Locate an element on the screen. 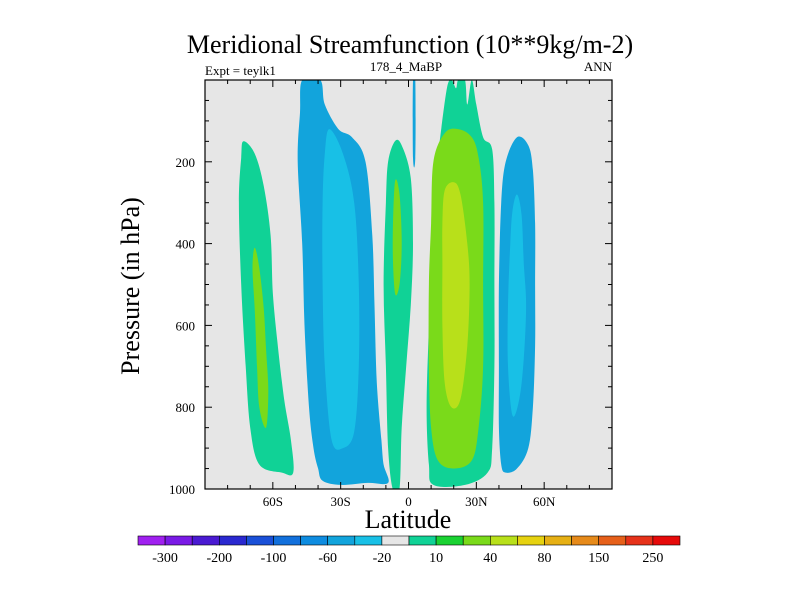 This screenshot has width=800, height=600. colorbar-label: -20 is located at coordinates (382, 558).